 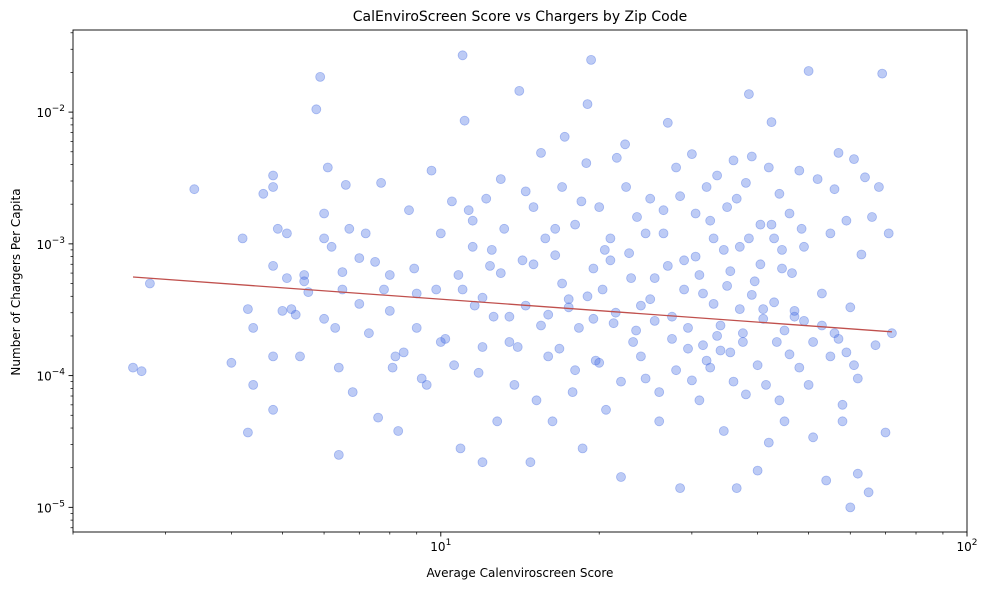 What do you see at coordinates (50, 112) in the screenshot?
I see `y-tick-label: 10⁻²` at bounding box center [50, 112].